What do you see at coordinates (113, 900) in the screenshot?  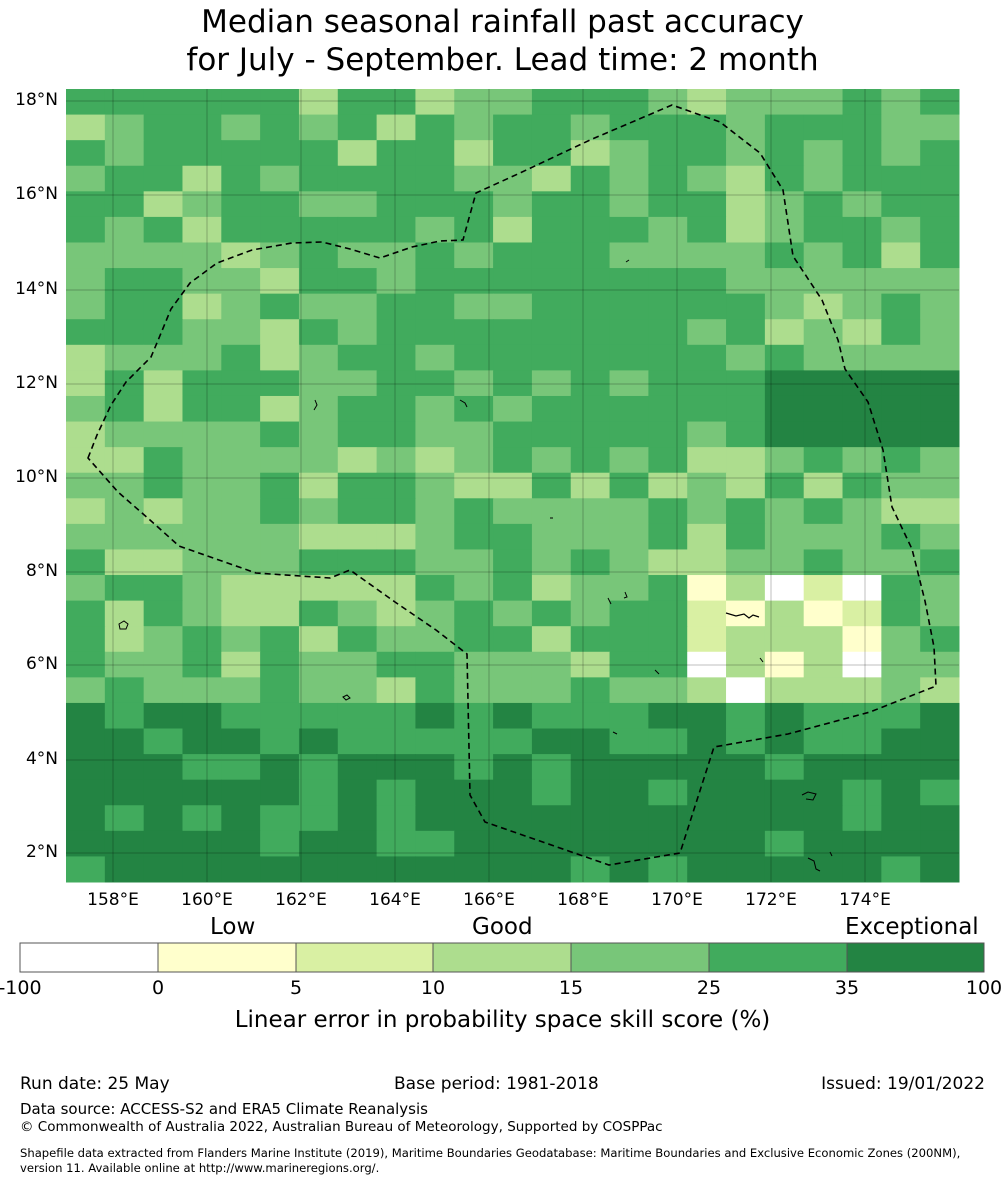 I see `lon-label-158e: 158°E` at bounding box center [113, 900].